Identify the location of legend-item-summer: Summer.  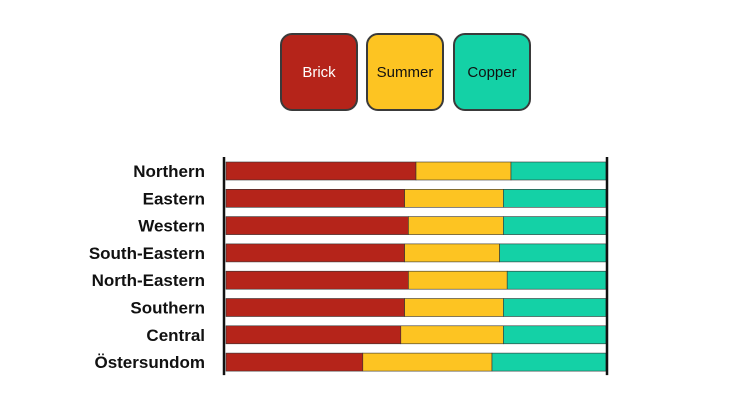
(405, 72).